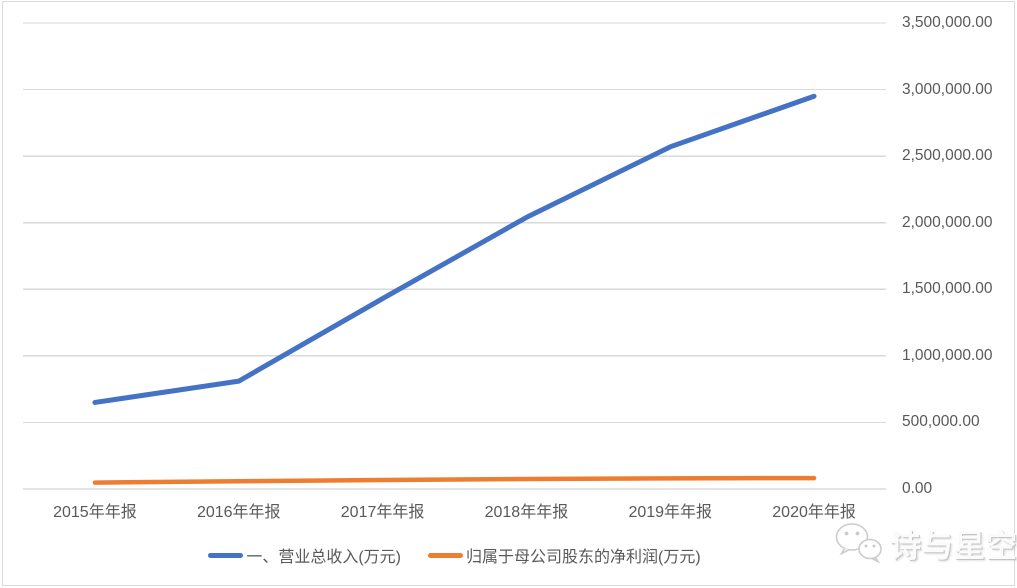 The image size is (1017, 588). I want to click on y-axis-label: 500,000.00, so click(941, 422).